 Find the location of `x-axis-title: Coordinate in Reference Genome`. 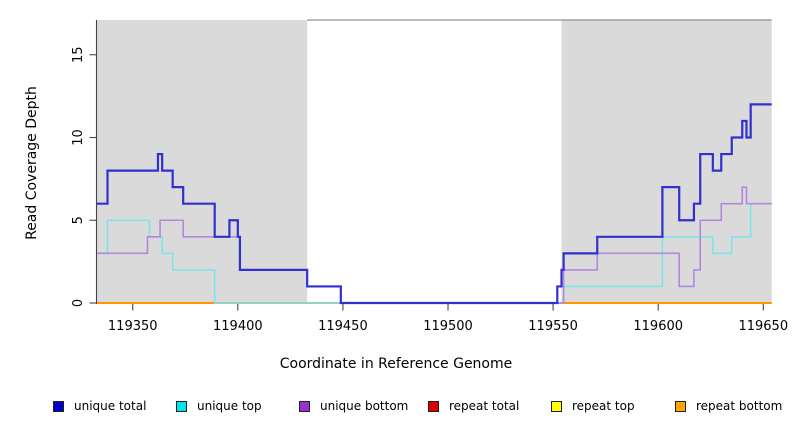

x-axis-title: Coordinate in Reference Genome is located at coordinates (396, 364).